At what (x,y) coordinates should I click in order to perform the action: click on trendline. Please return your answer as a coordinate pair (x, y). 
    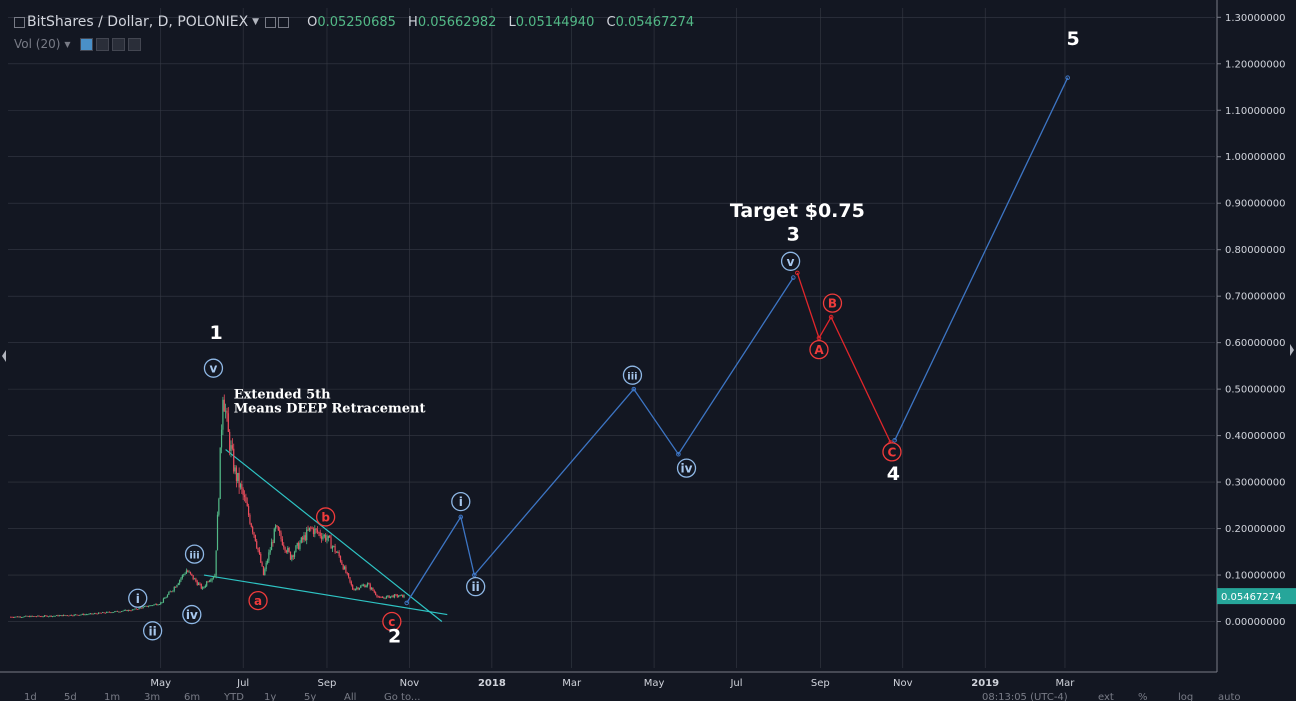
    Looking at the image, I should click on (325, 595).